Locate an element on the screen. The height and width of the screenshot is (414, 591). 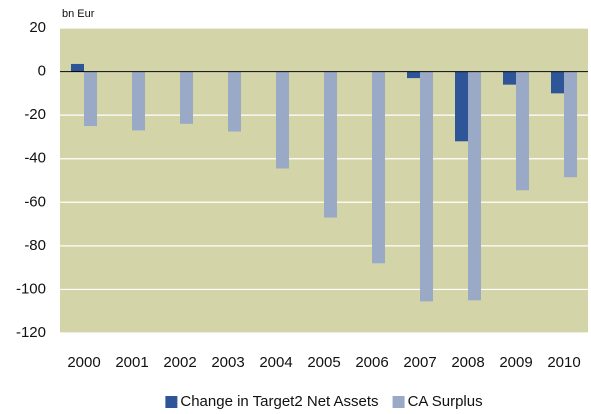
legend-label: CA Surplus is located at coordinates (445, 401).